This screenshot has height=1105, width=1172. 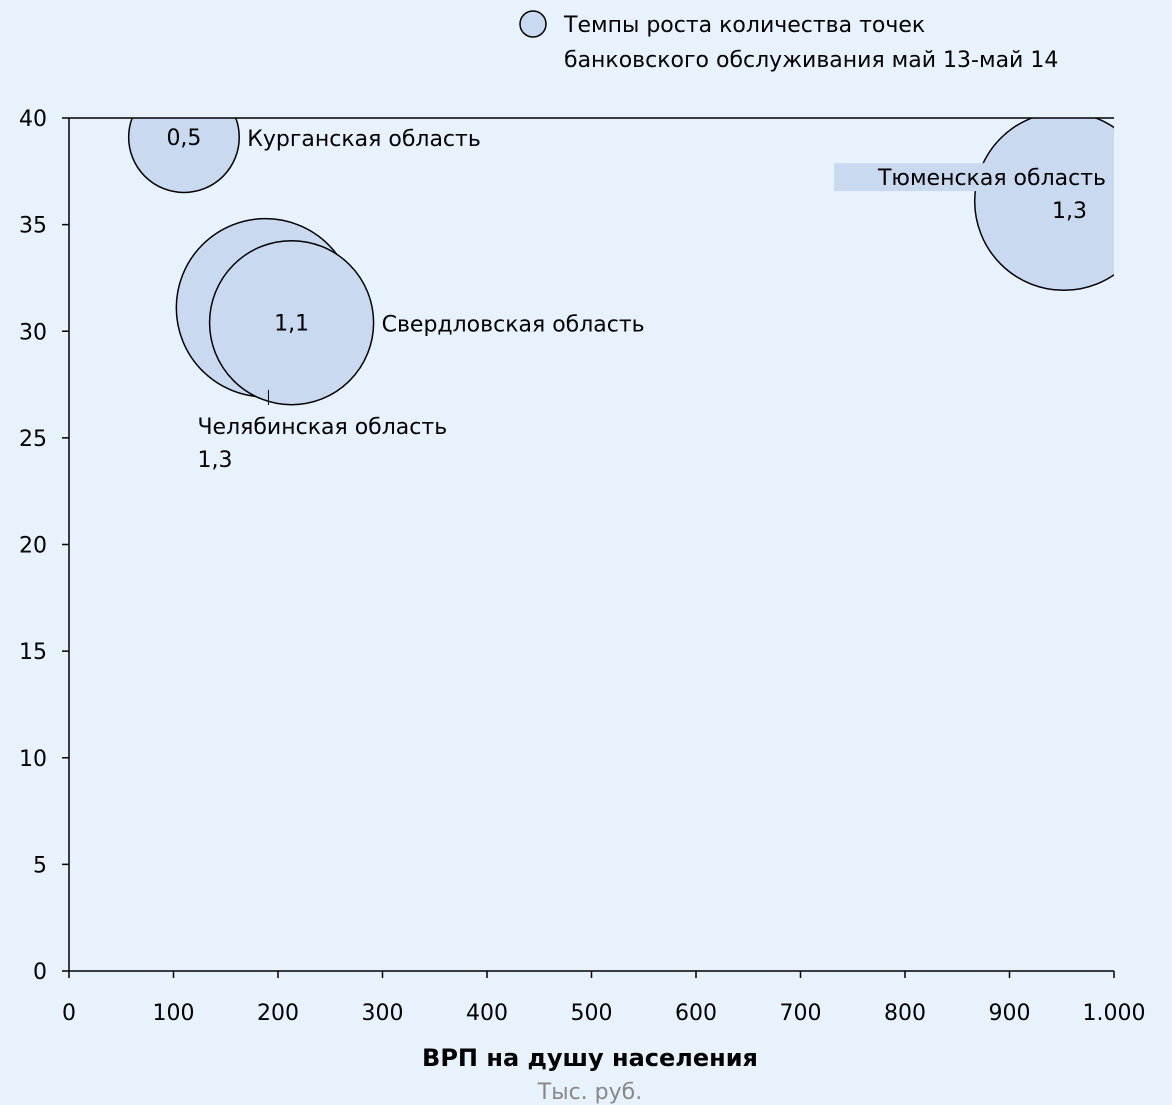 What do you see at coordinates (905, 1013) in the screenshot?
I see `x-tick-label: 800` at bounding box center [905, 1013].